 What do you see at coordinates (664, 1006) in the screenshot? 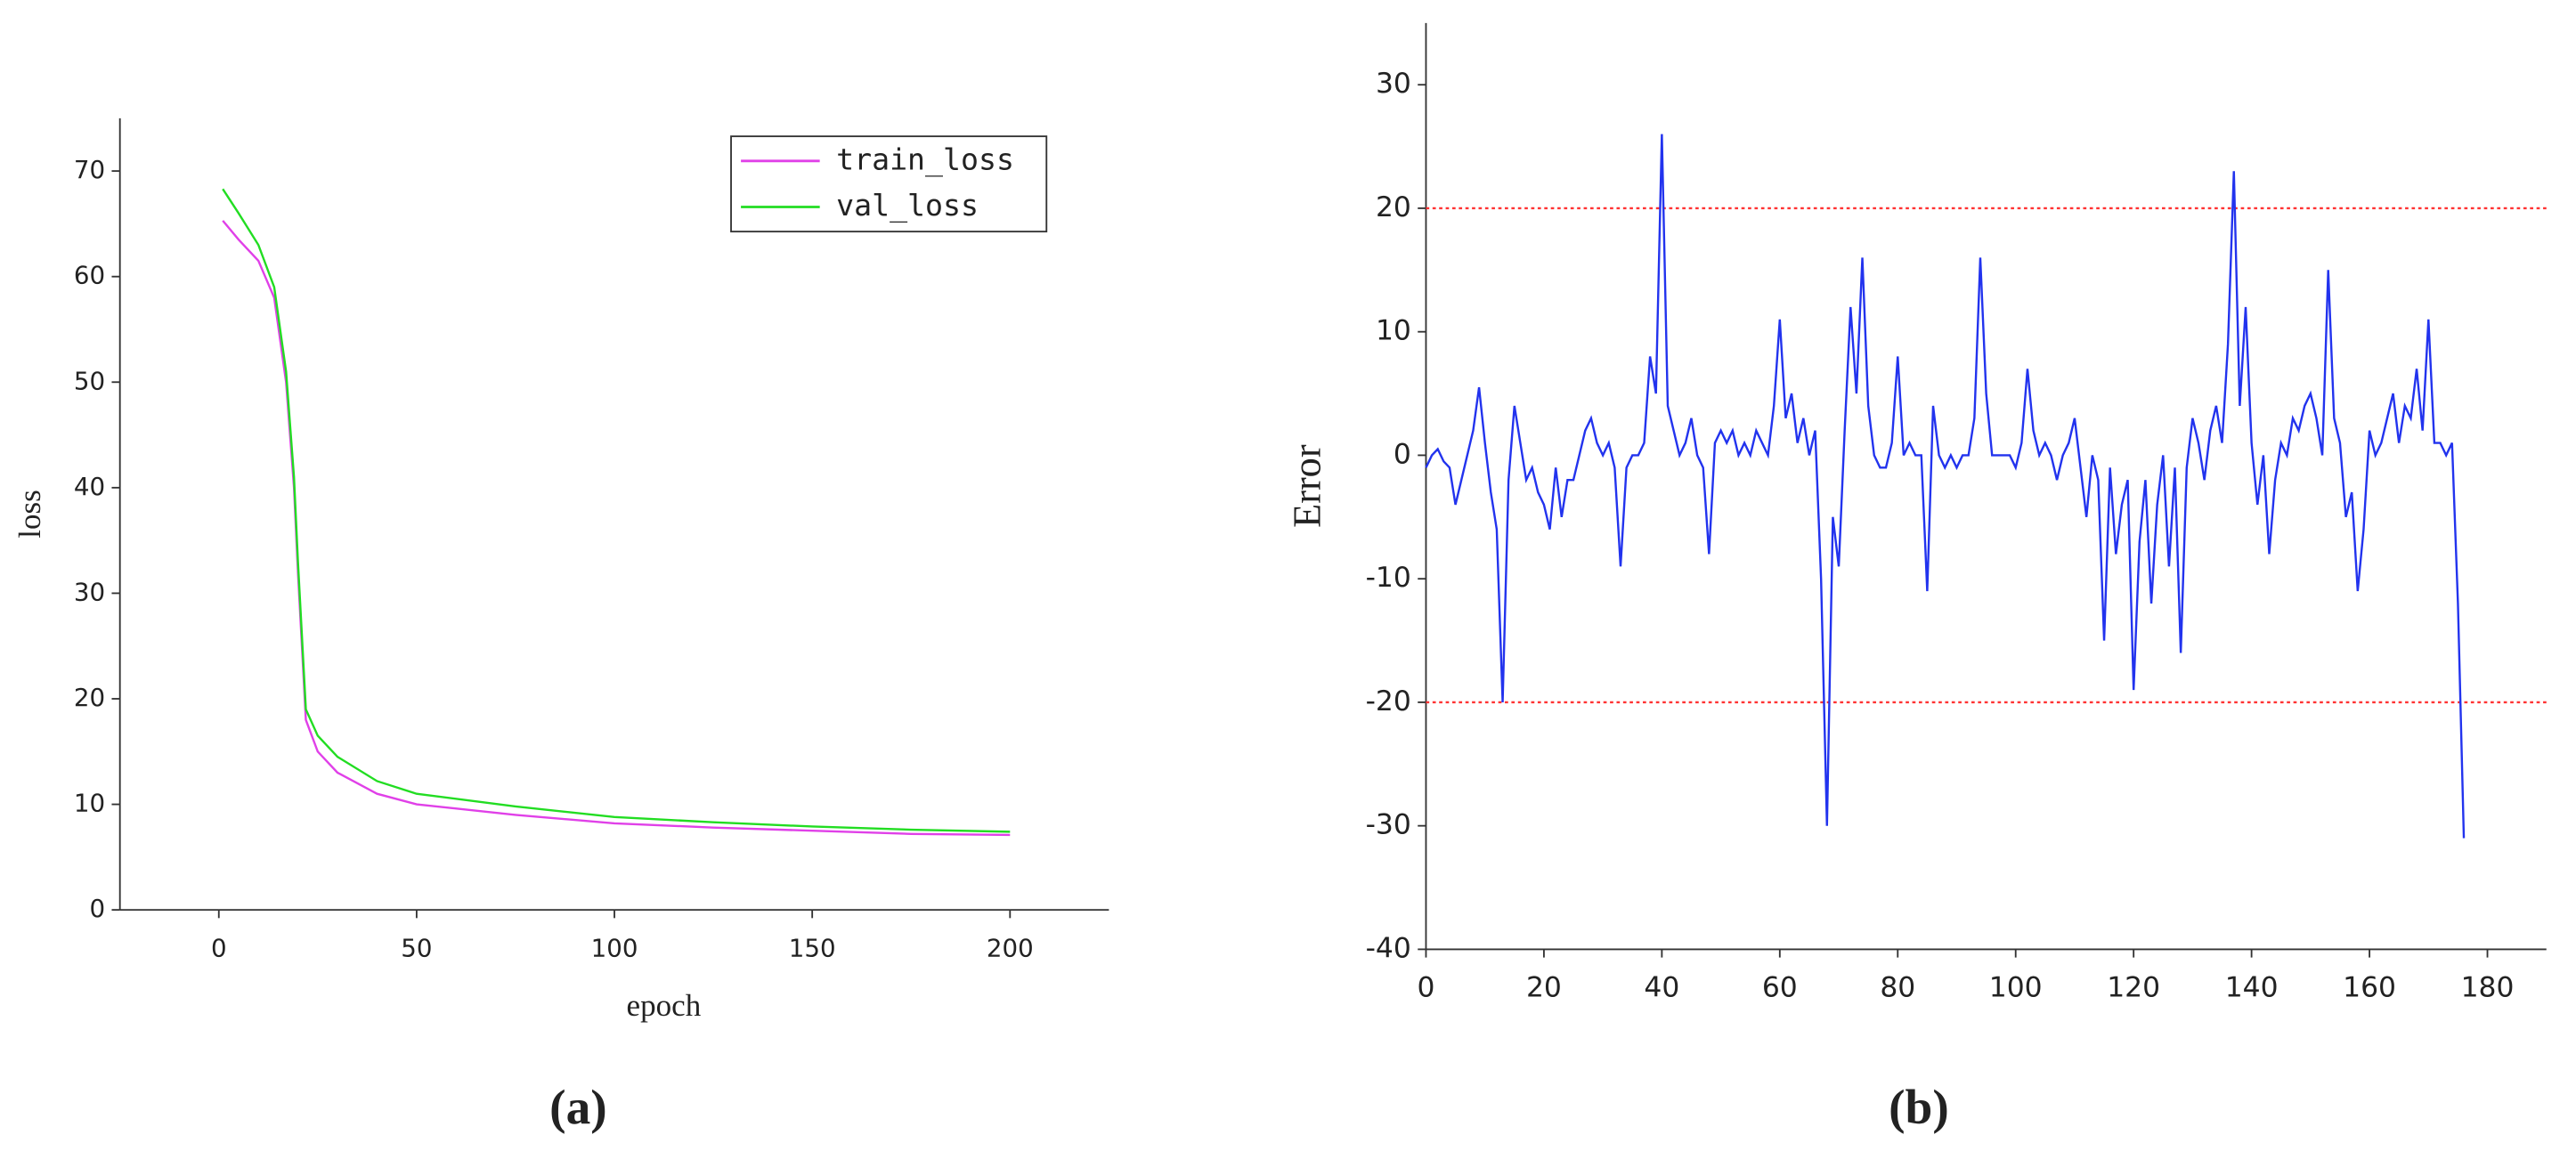
I see `x-axis-label: epoch` at bounding box center [664, 1006].